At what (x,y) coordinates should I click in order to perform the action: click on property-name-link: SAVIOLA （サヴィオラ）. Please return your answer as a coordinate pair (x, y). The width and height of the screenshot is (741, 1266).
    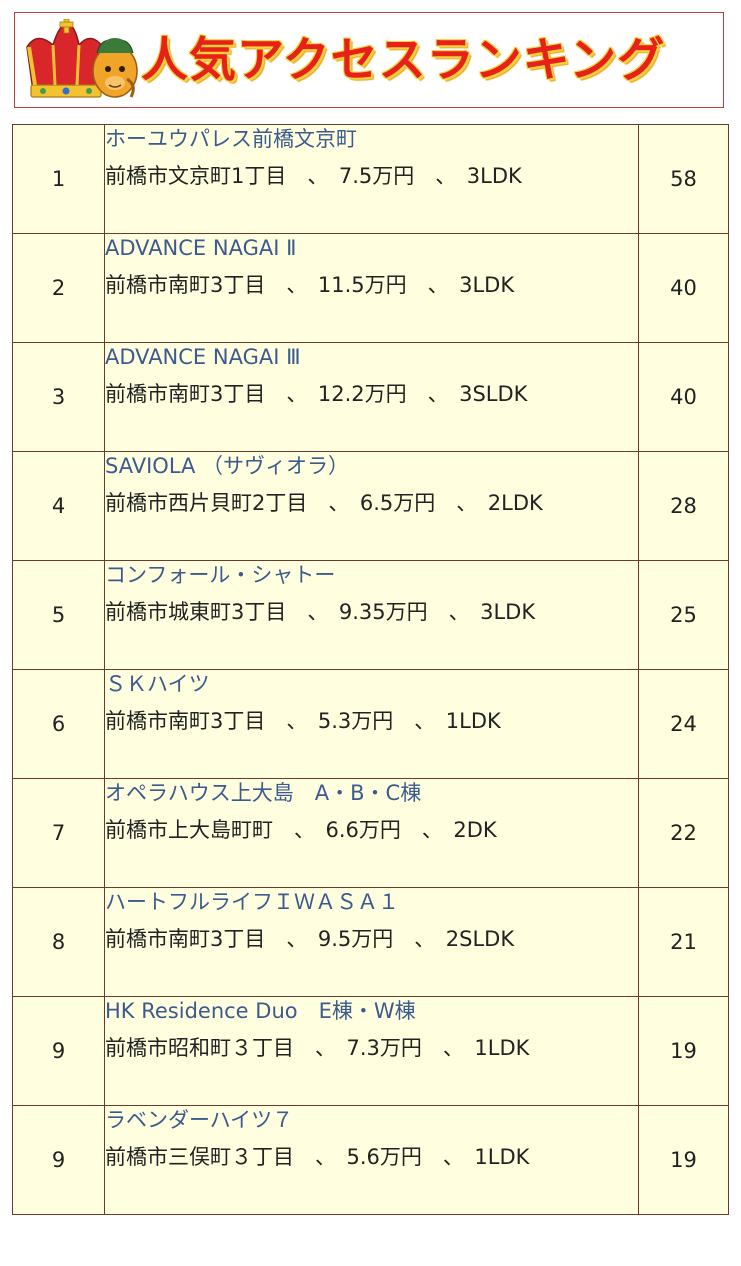
    Looking at the image, I should click on (227, 466).